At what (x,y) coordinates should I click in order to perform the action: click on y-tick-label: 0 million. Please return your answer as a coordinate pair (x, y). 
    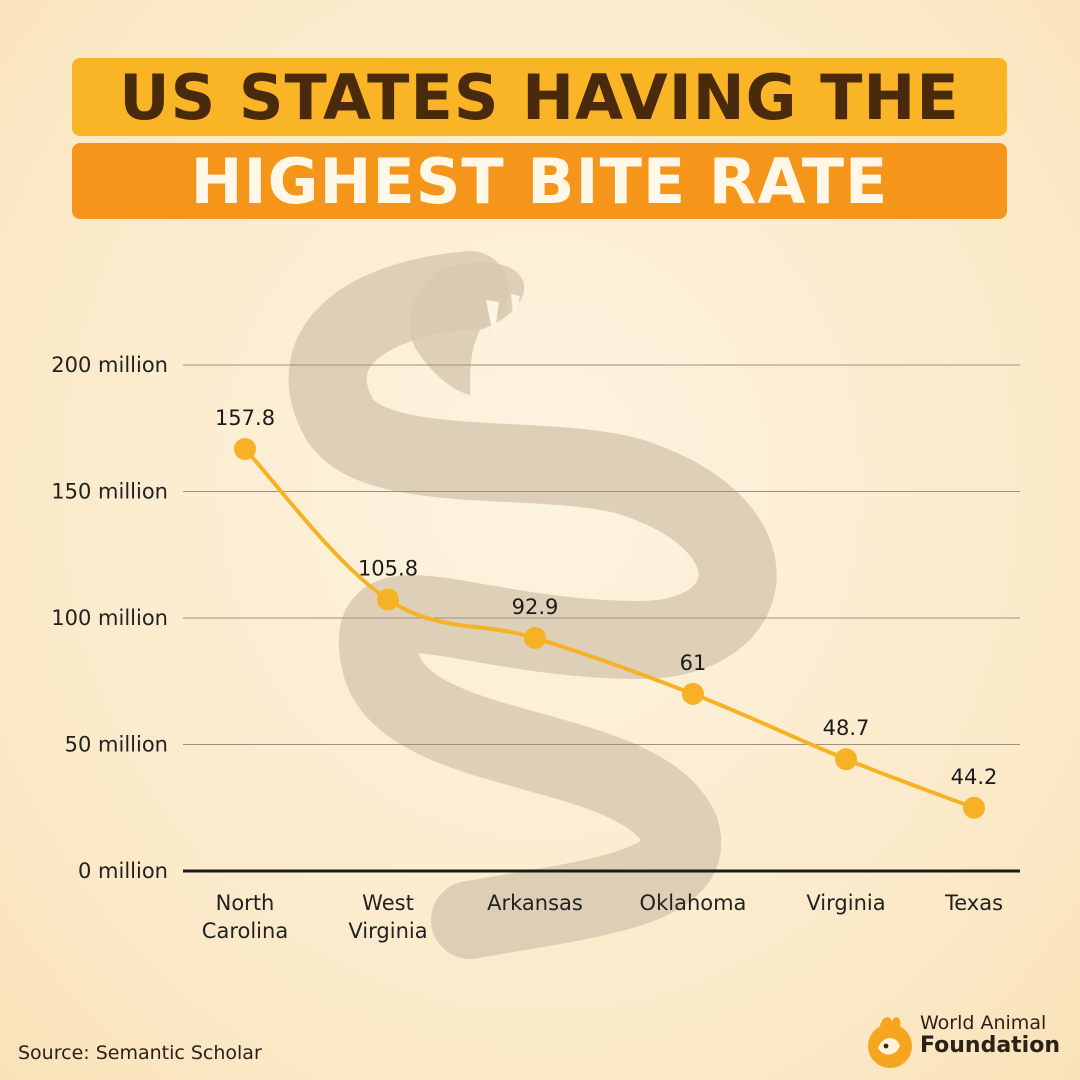
    Looking at the image, I should click on (123, 871).